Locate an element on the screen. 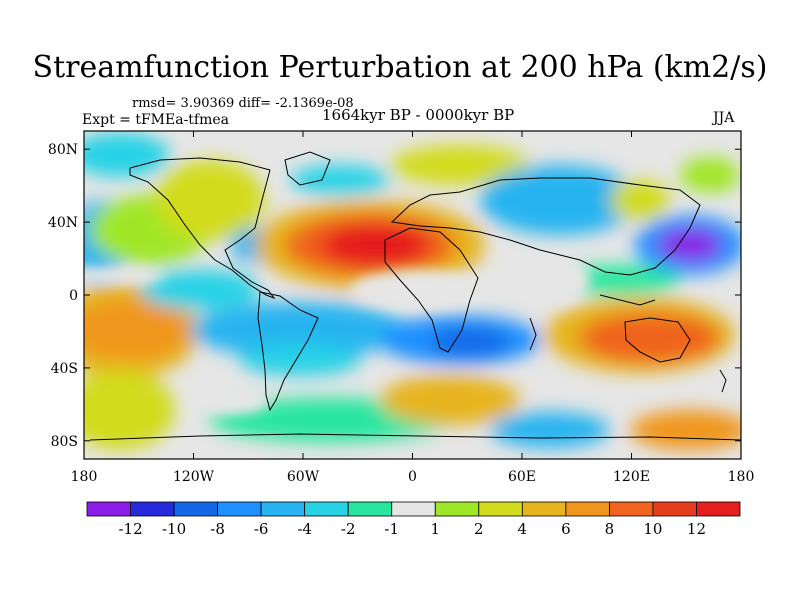  colorbar-label: 12 is located at coordinates (696, 529).